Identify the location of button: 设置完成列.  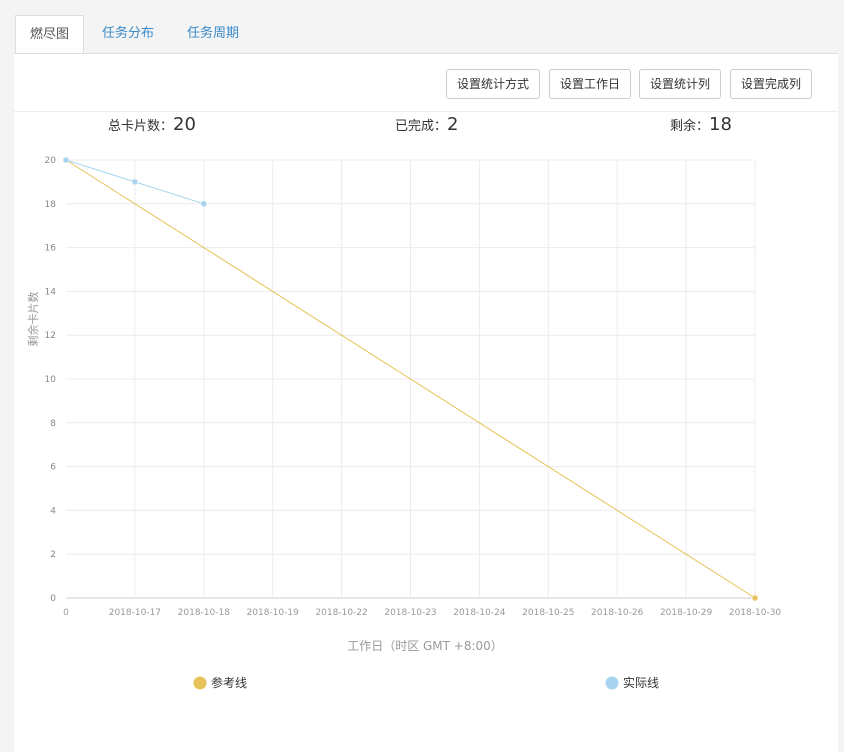
(771, 84).